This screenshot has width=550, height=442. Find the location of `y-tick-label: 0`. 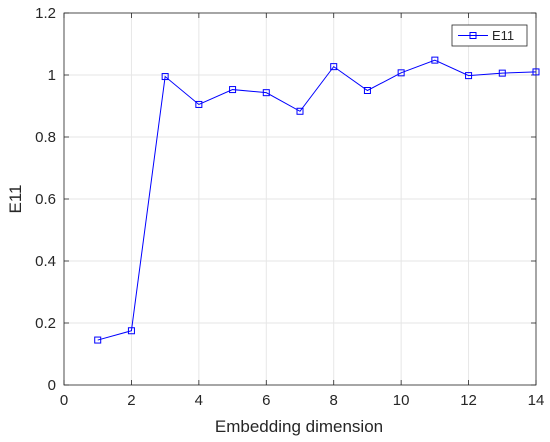

y-tick-label: 0 is located at coordinates (52, 385).